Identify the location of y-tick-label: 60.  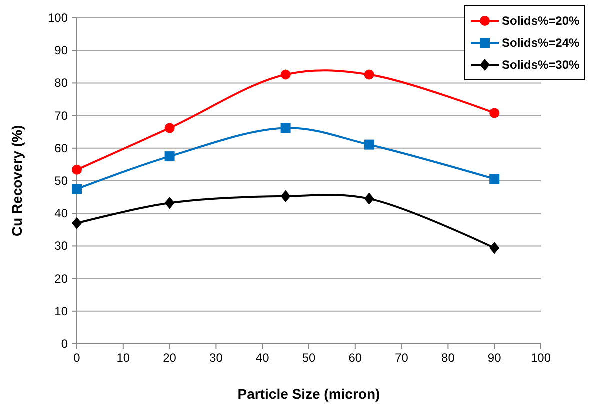
(61, 148).